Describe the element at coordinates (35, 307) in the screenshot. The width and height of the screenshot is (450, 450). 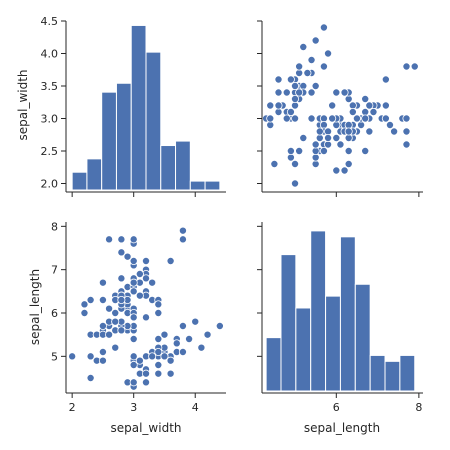
I see `y-axis-title-bottom: sepal_length` at that location.